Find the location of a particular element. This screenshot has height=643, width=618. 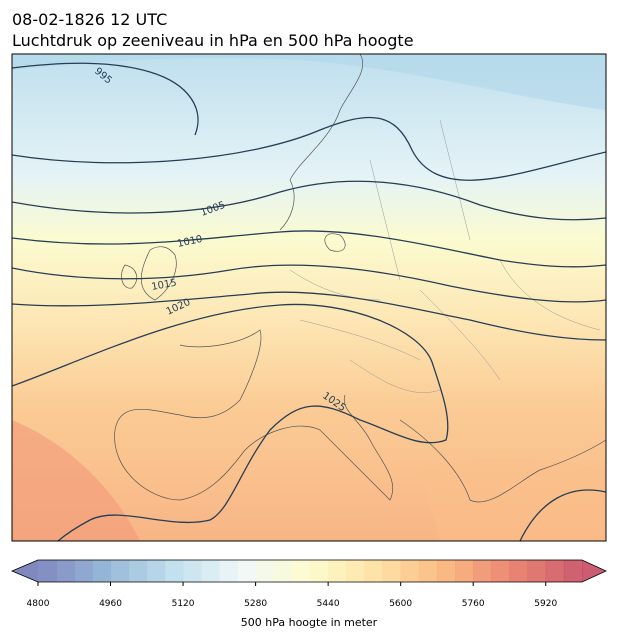

colorbar-tick-label: 4960 is located at coordinates (110, 604).